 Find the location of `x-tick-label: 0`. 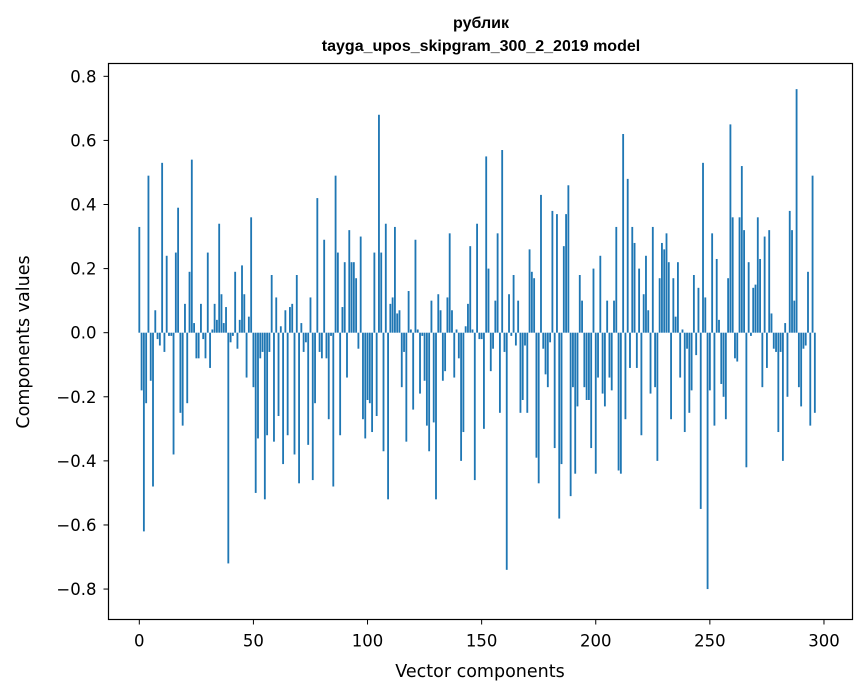

x-tick-label: 0 is located at coordinates (139, 641).